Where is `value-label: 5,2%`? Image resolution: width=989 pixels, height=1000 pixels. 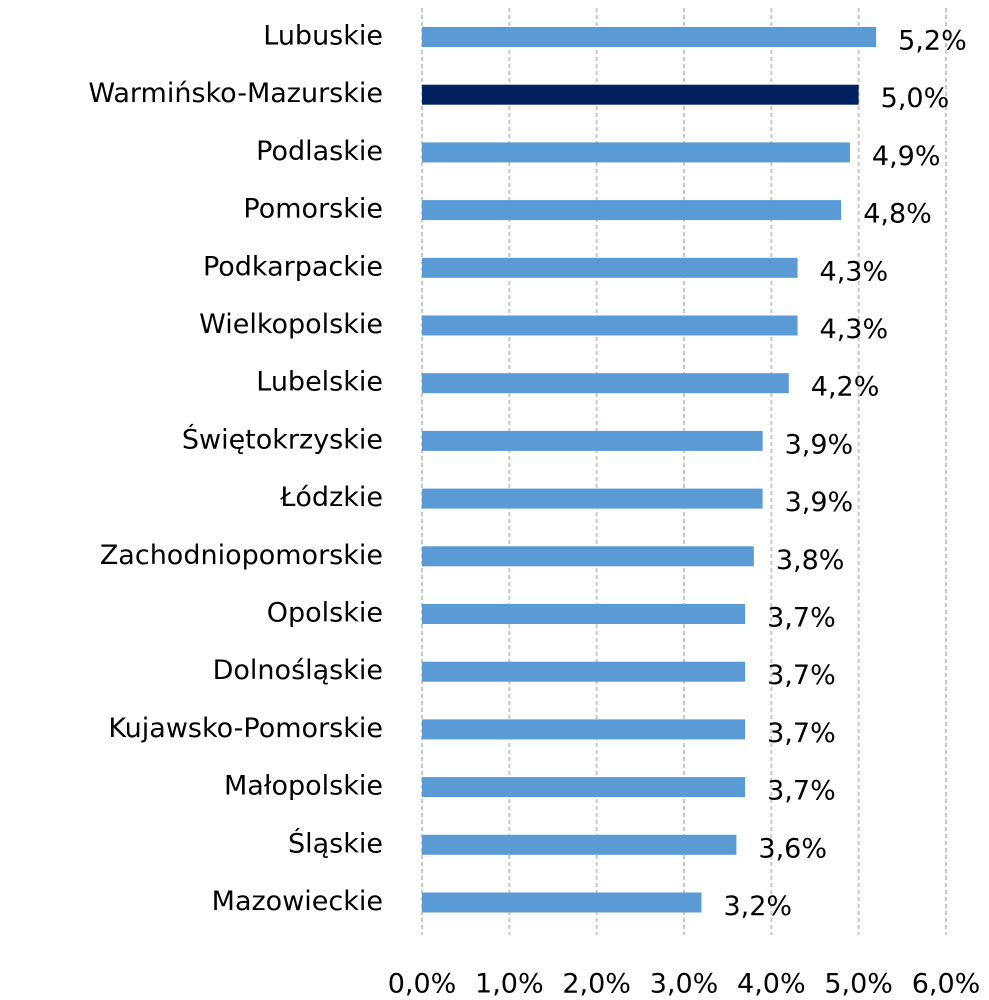 value-label: 5,2% is located at coordinates (932, 41).